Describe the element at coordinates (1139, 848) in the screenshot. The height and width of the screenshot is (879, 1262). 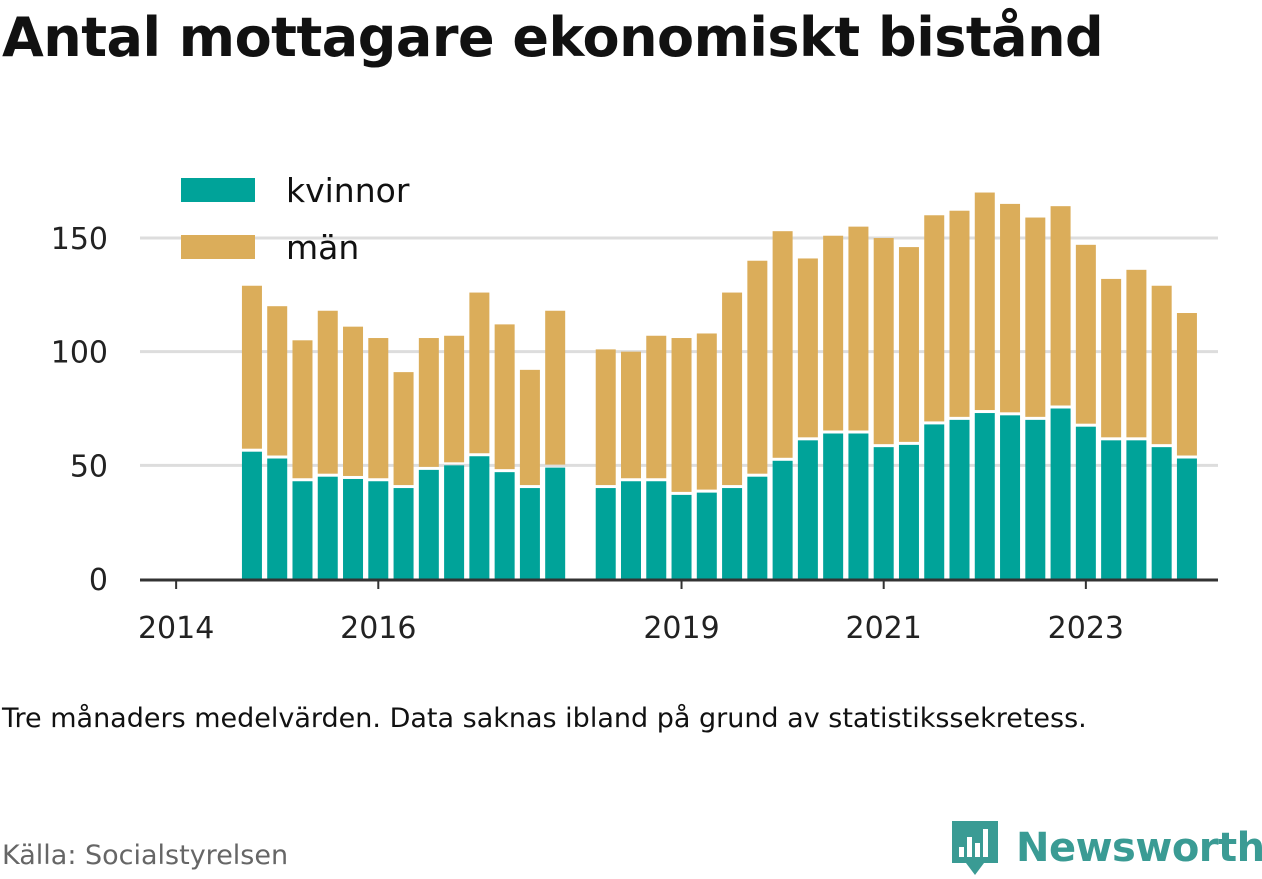
I see `brand-name: Newsworthy` at that location.